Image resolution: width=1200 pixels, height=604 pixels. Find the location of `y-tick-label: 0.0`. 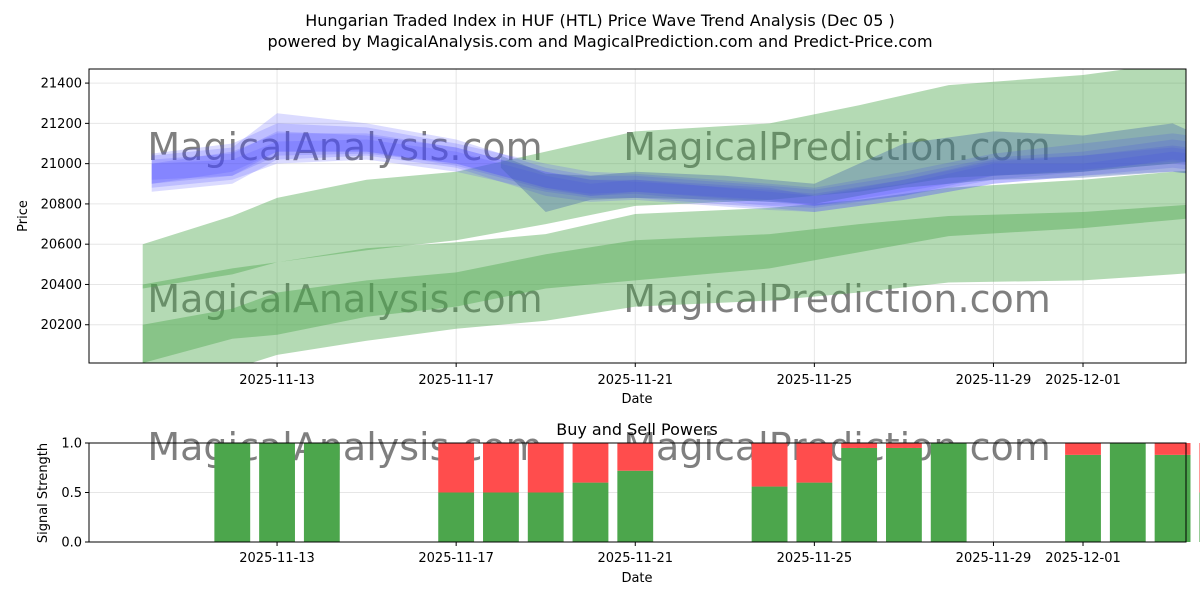

y-tick-label: 0.0 is located at coordinates (71, 543).